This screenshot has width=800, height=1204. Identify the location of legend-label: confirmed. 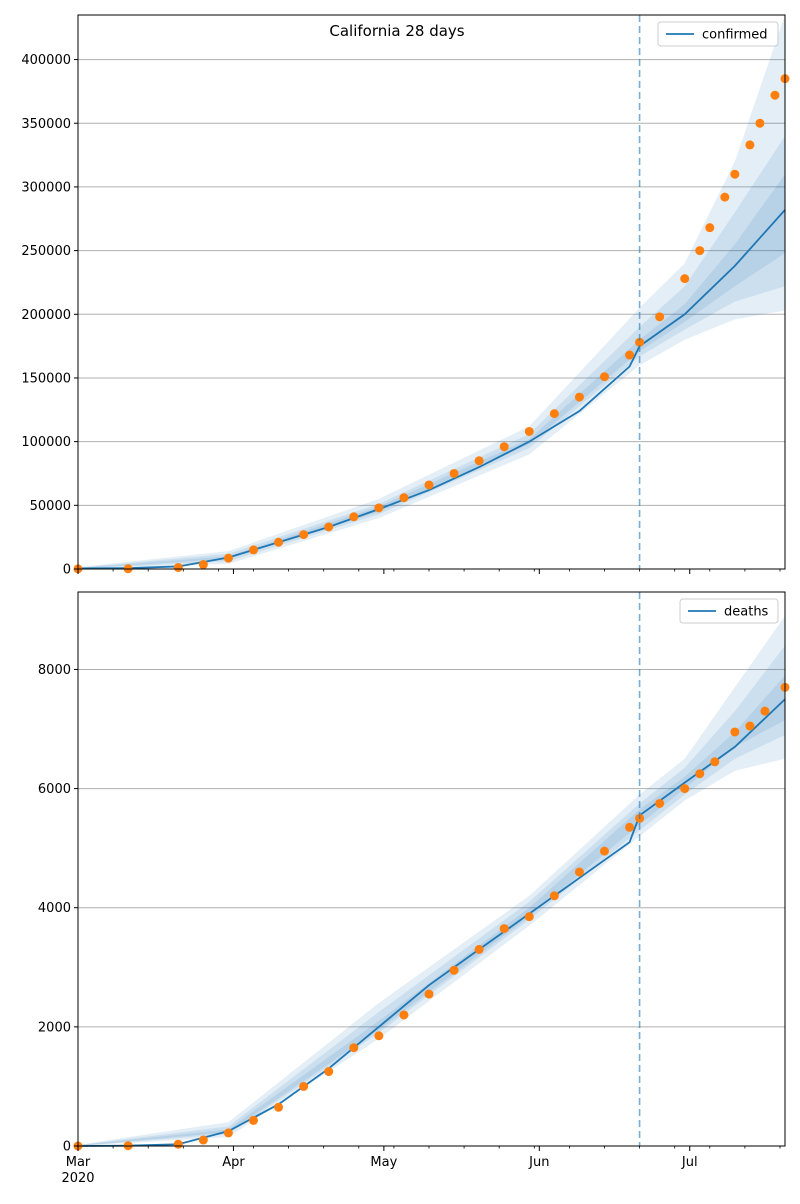
(735, 35).